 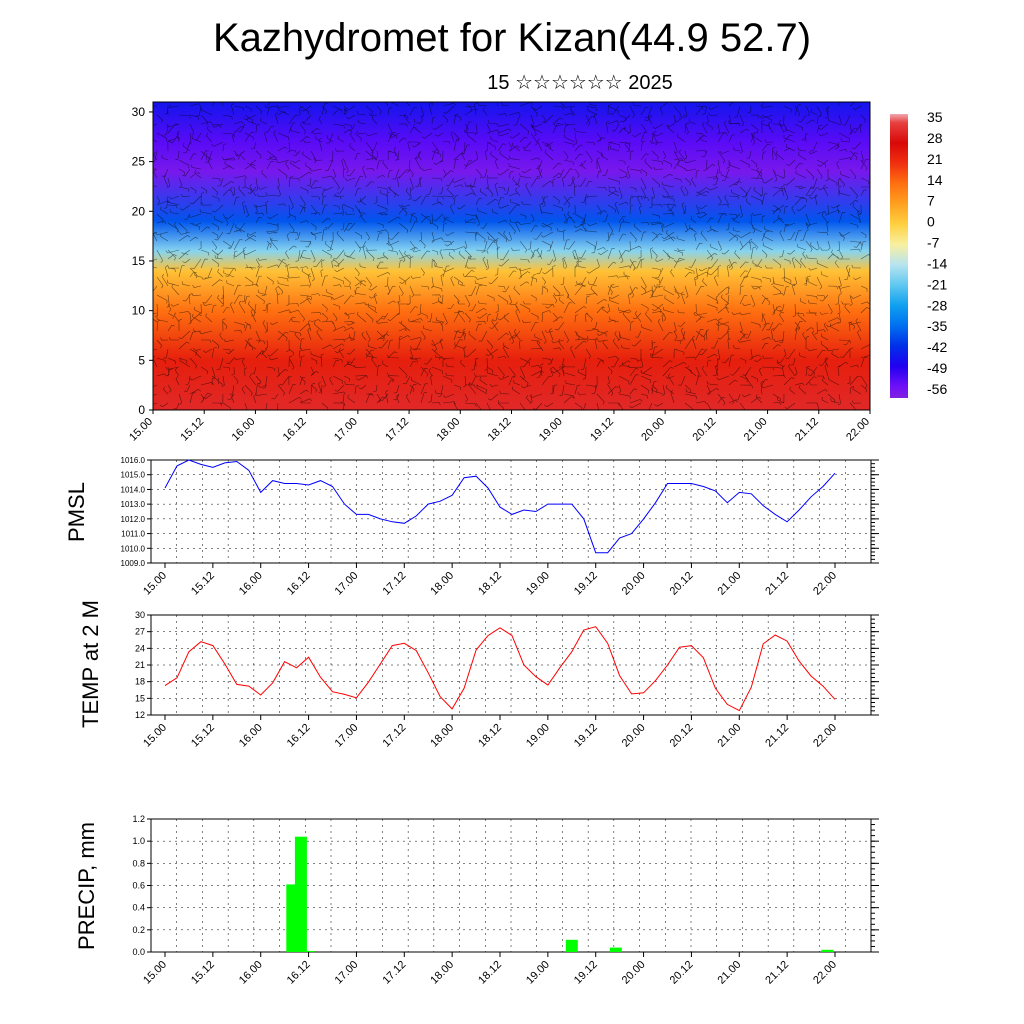 What do you see at coordinates (139, 211) in the screenshot?
I see `y-tick-label: 20` at bounding box center [139, 211].